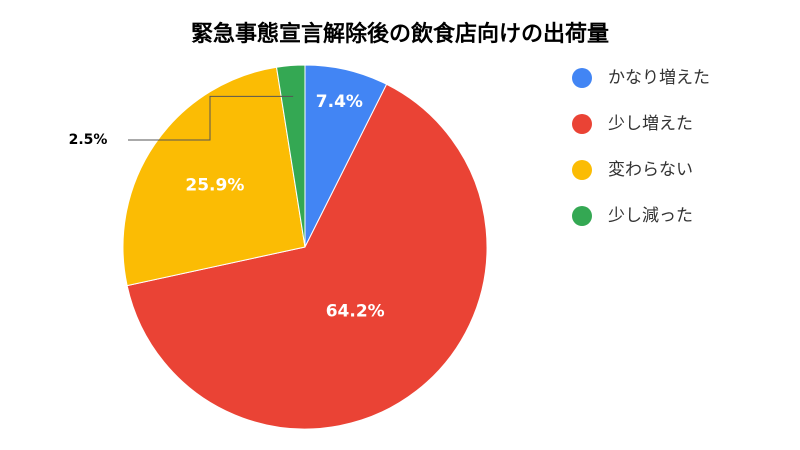  I want to click on data-label: 7.4%, so click(339, 102).